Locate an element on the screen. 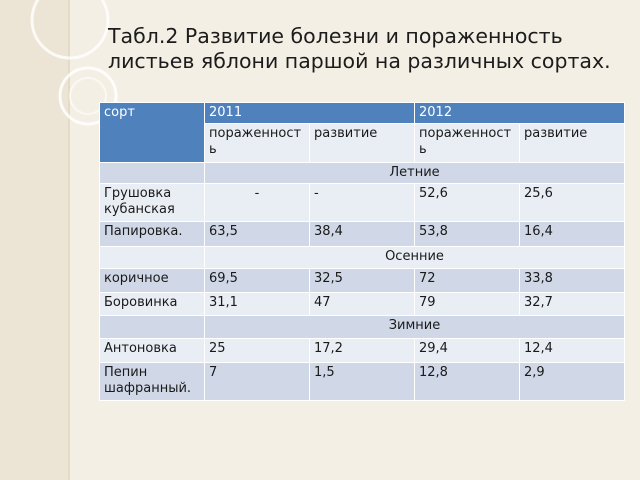  damage-2011: 7 is located at coordinates (257, 381).